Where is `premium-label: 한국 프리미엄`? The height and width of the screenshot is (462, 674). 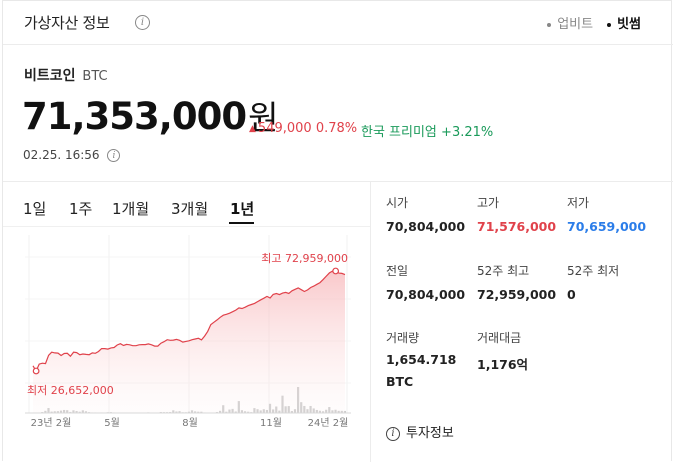 premium-label: 한국 프리미엄 is located at coordinates (399, 132).